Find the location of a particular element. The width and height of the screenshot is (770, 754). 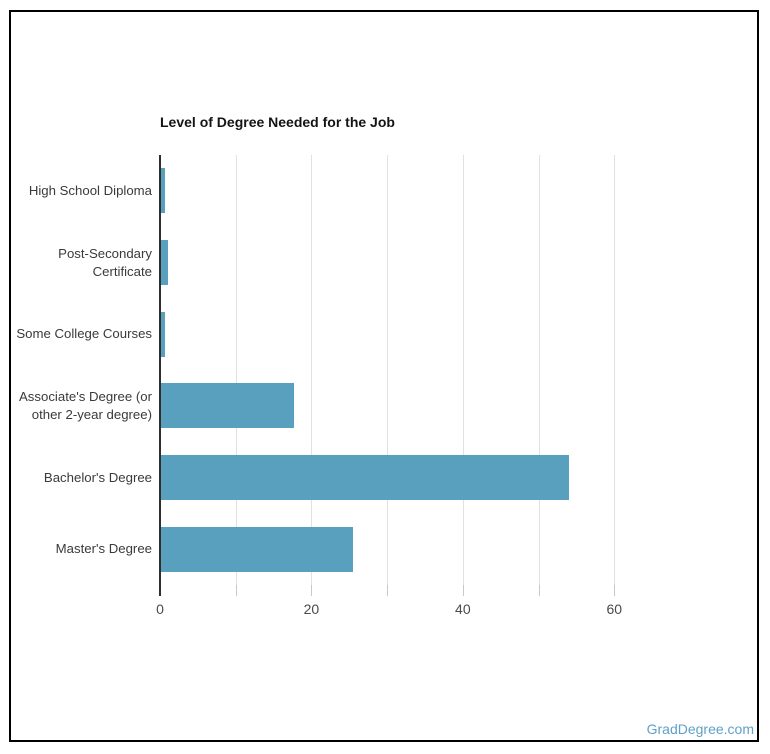

x-axis-labels: 0 20 40 60 is located at coordinates (423, 611).